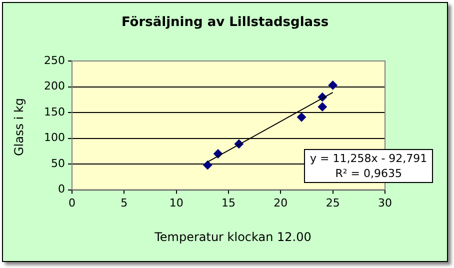 This screenshot has height=268, width=454. I want to click on x-tick-label: 15, so click(229, 203).